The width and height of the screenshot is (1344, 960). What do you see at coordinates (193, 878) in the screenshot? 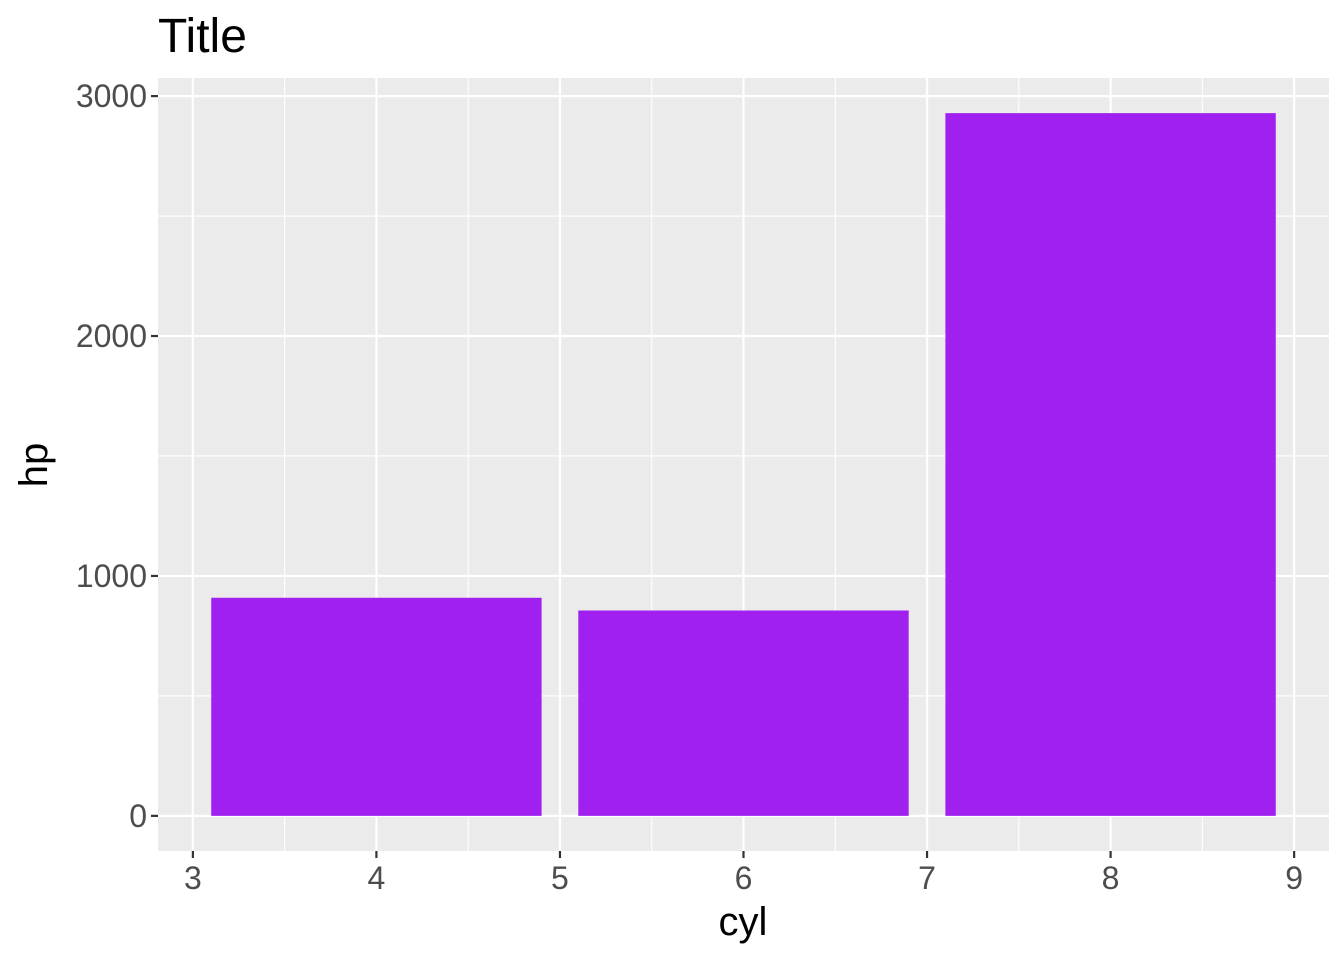
I see `x-tick-label: 3` at bounding box center [193, 878].